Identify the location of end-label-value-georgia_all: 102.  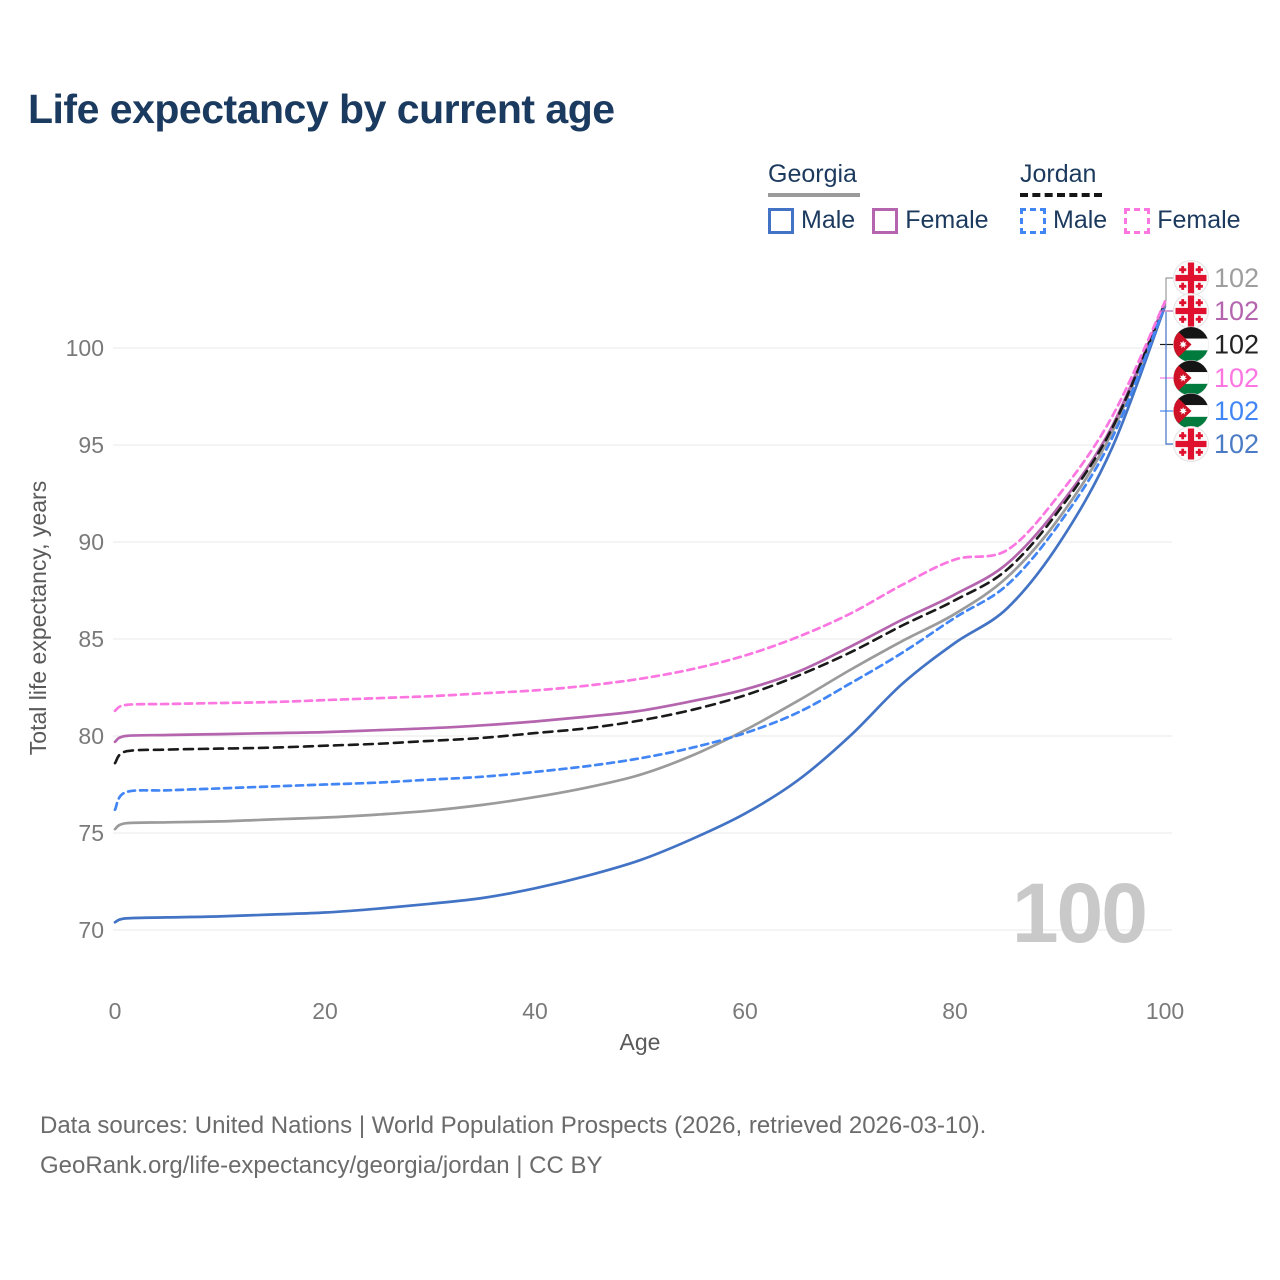
(1236, 278).